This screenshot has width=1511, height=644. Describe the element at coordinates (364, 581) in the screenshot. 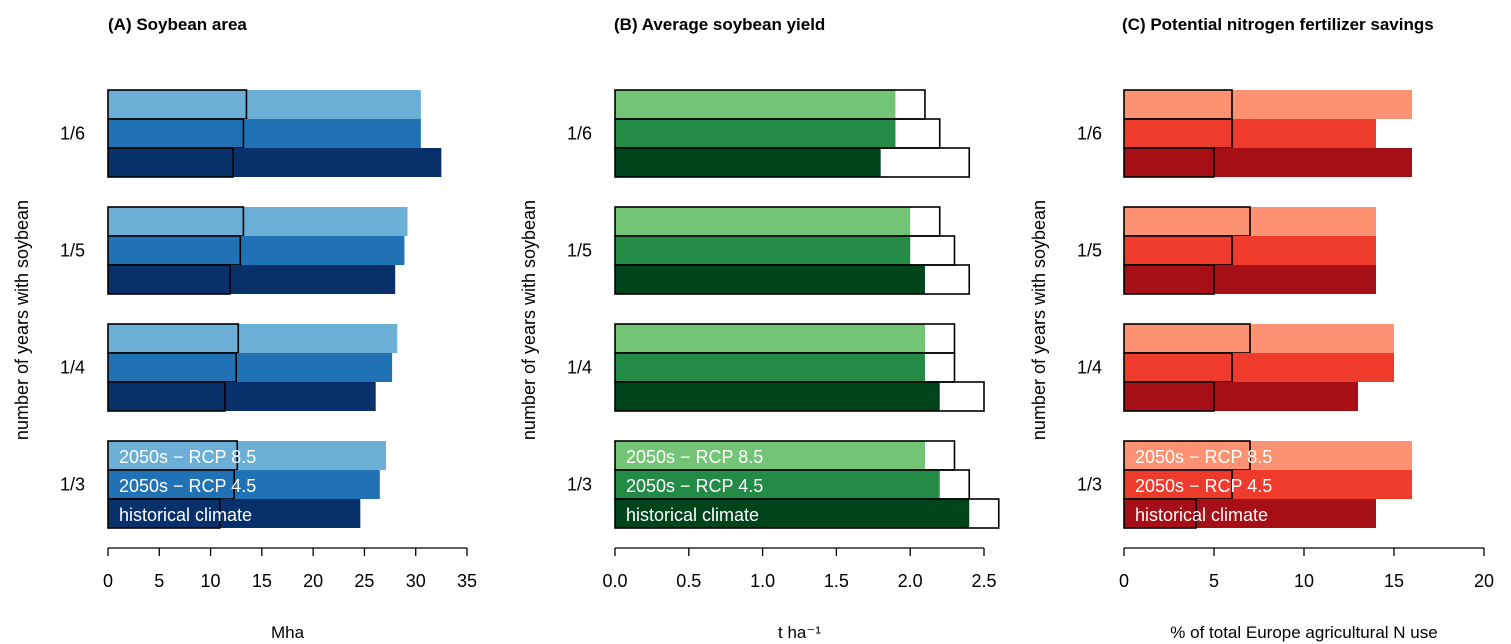

I see `x-tick-label: 25` at that location.